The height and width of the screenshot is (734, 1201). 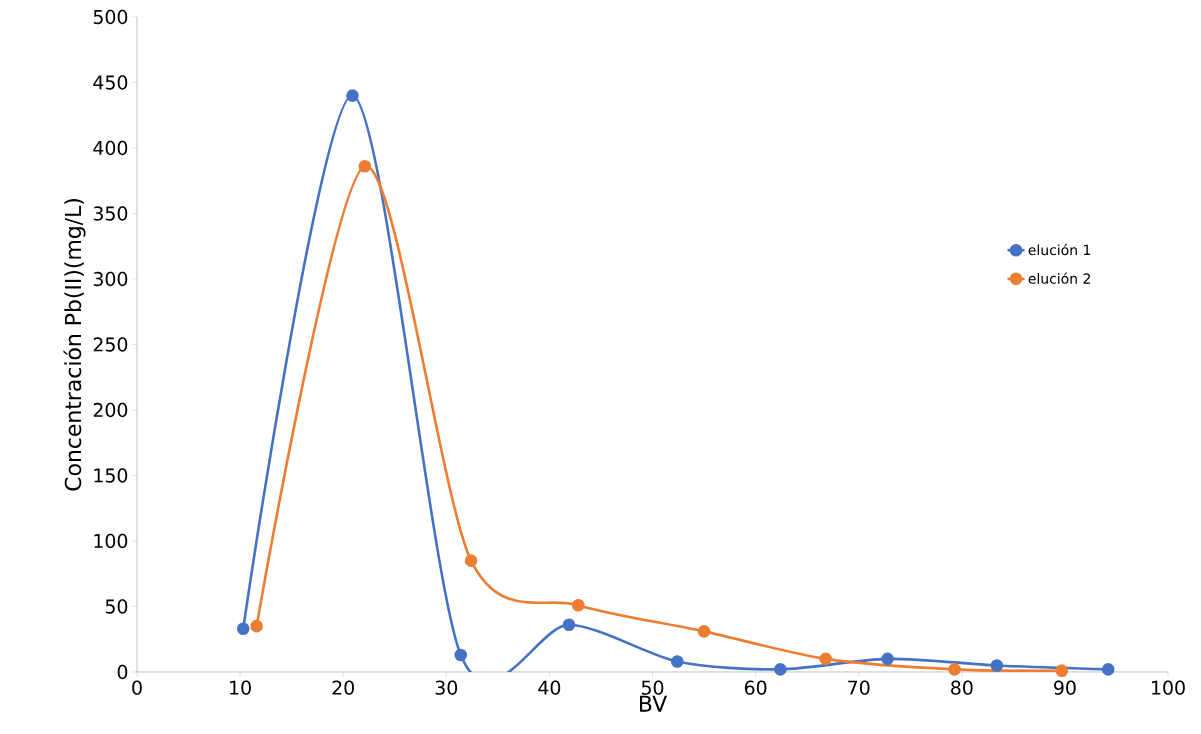 What do you see at coordinates (110, 82) in the screenshot?
I see `y-tick-label: 450` at bounding box center [110, 82].